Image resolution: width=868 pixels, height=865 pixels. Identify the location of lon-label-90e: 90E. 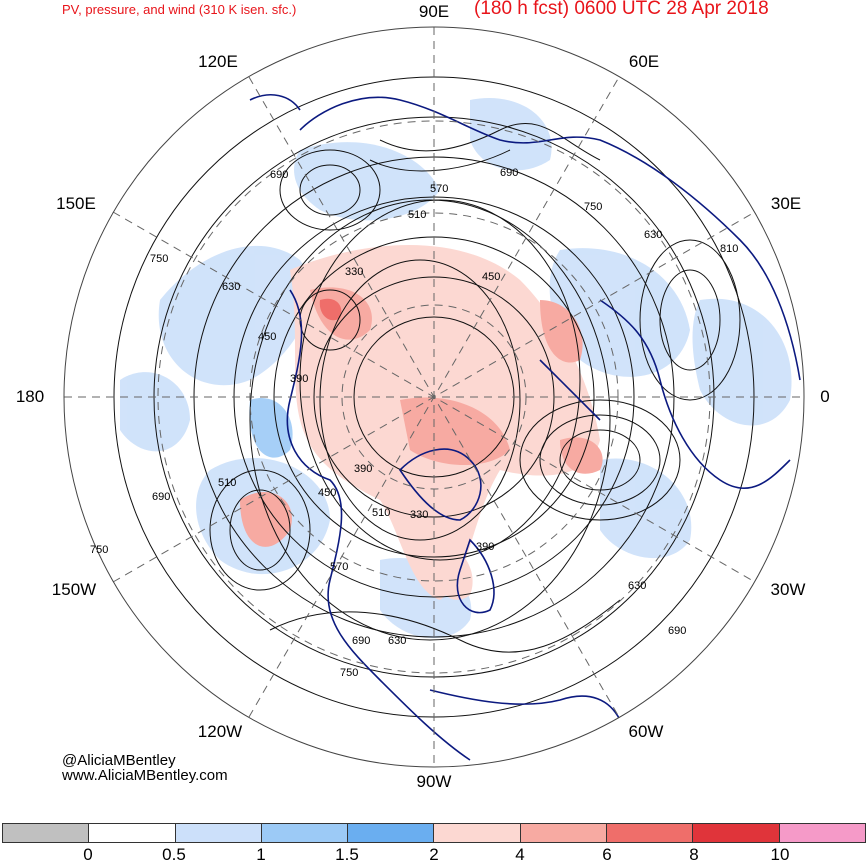
(434, 11).